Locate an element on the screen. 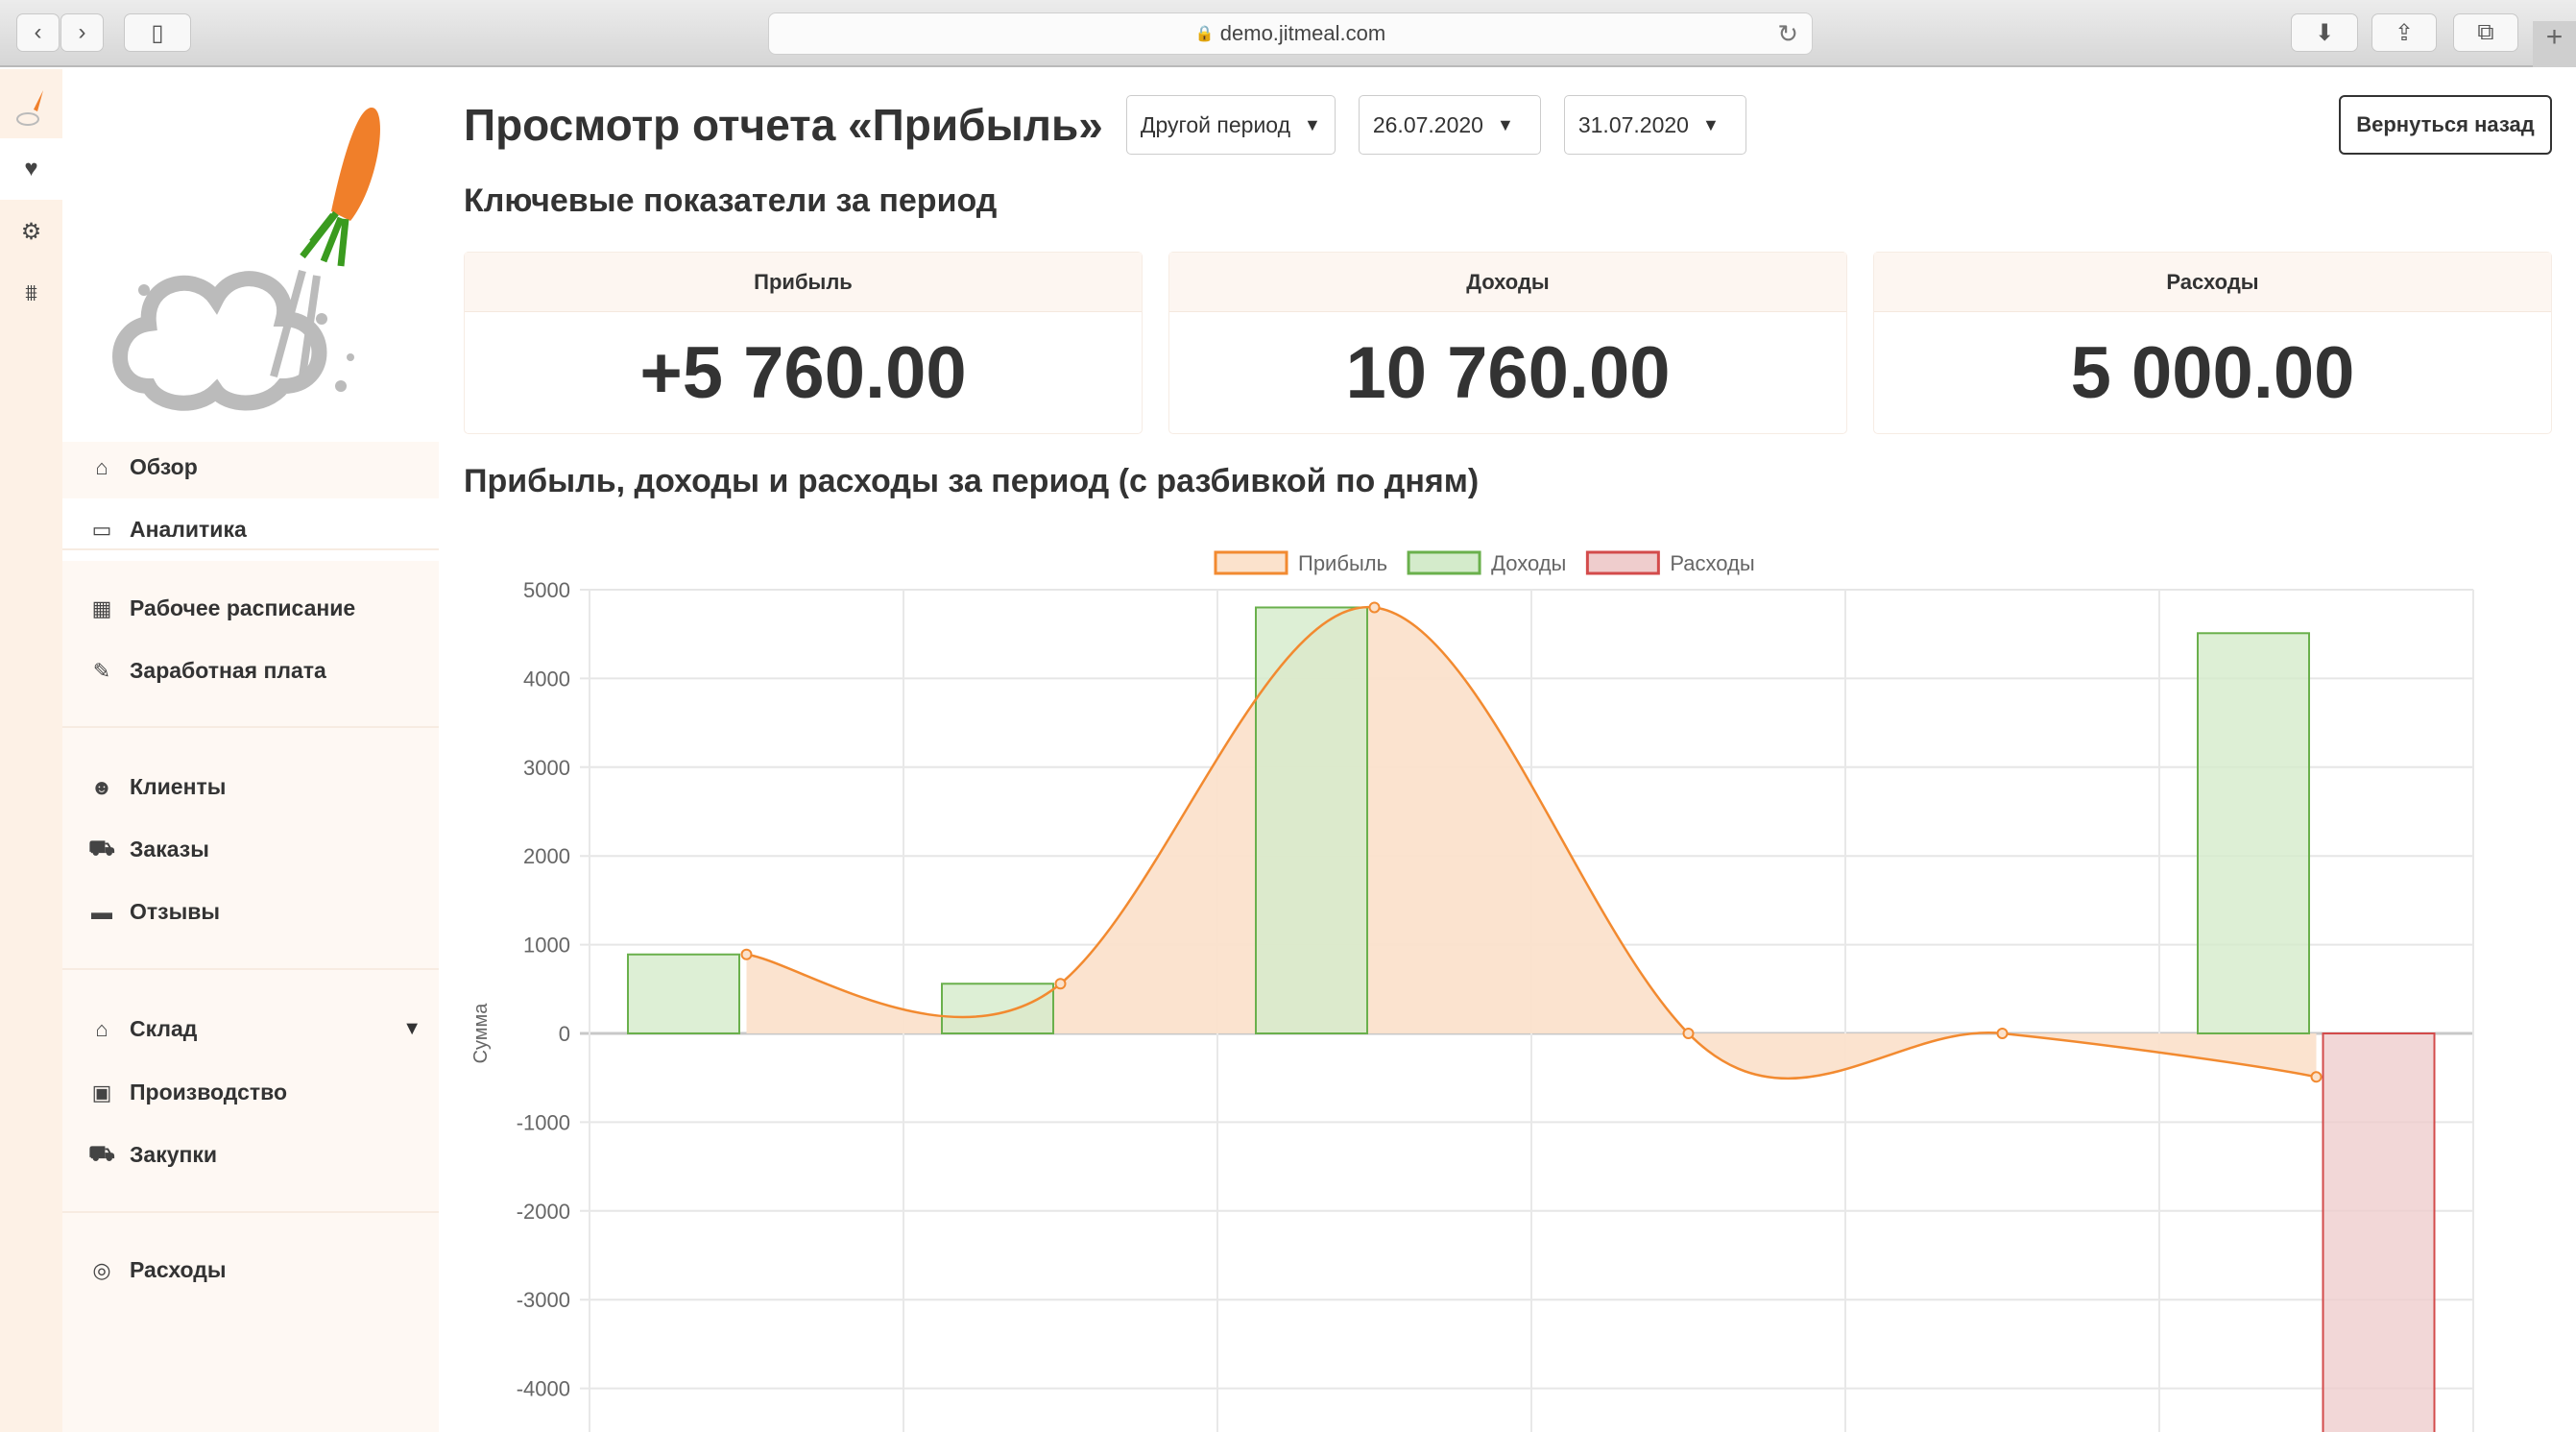 Image resolution: width=2576 pixels, height=1432 pixels. kpi-title: Ключевые показатели за период is located at coordinates (731, 200).